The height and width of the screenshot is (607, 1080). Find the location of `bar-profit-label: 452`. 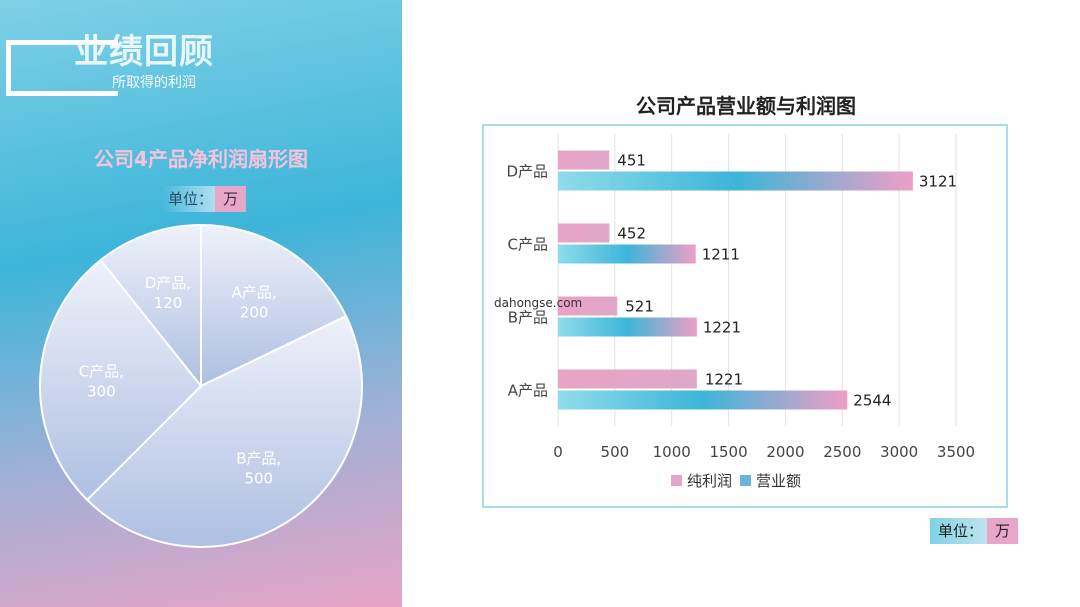

bar-profit-label: 452 is located at coordinates (631, 234).